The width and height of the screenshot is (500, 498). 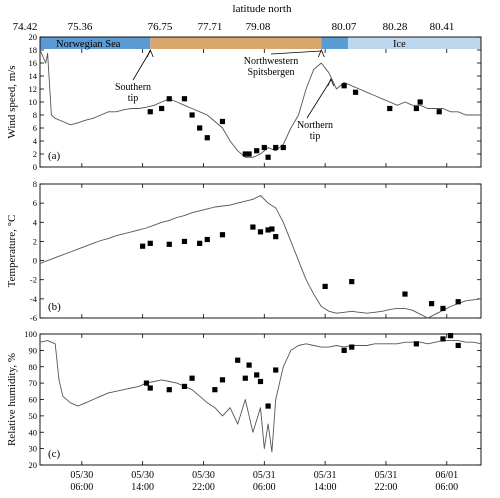 I want to click on y-tick-label: 12, so click(x=33, y=89).